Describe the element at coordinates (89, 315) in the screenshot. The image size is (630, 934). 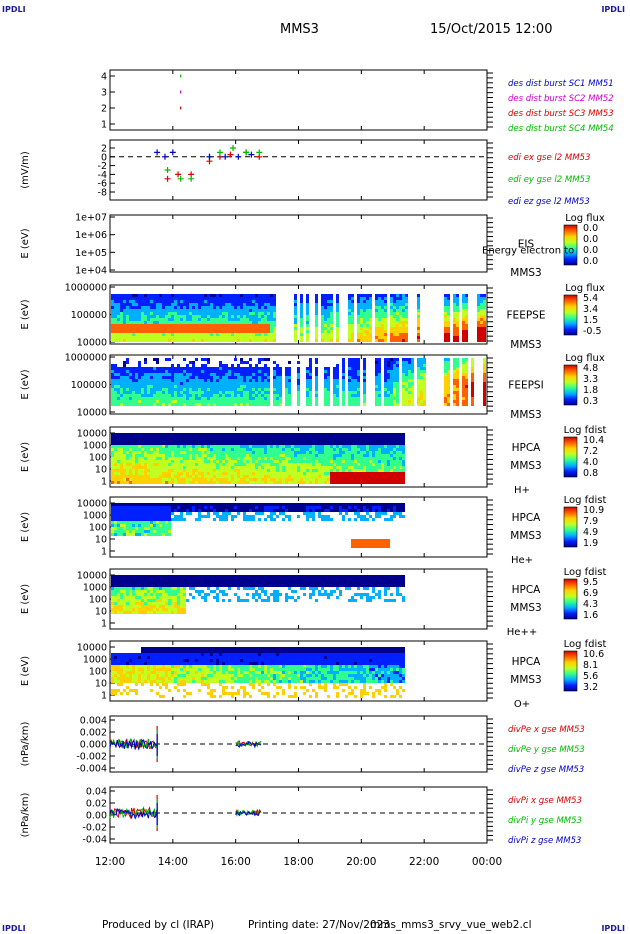
I see `panel-3-ytick-label: 100000` at that location.